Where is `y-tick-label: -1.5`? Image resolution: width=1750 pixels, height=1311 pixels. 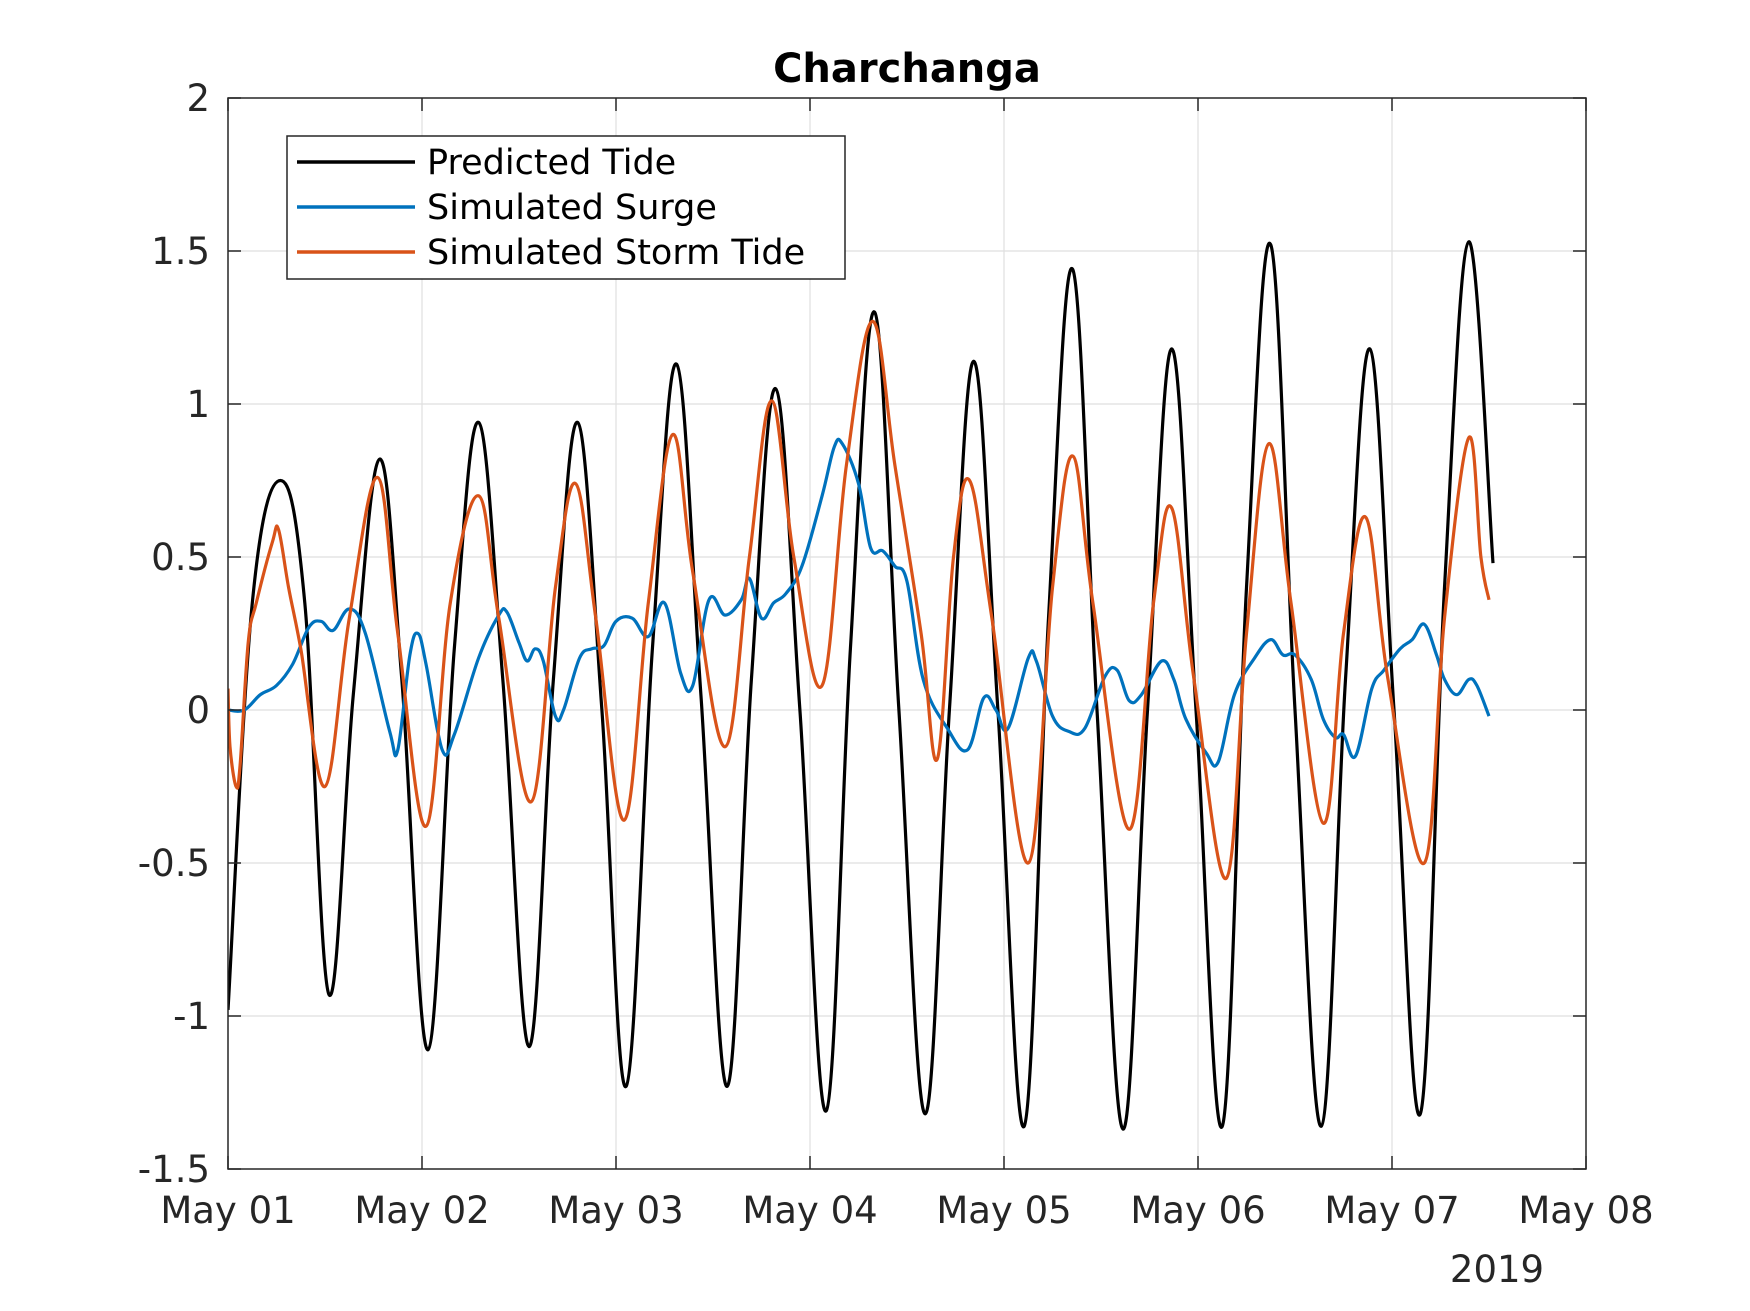
y-tick-label: -1.5 is located at coordinates (174, 1169).